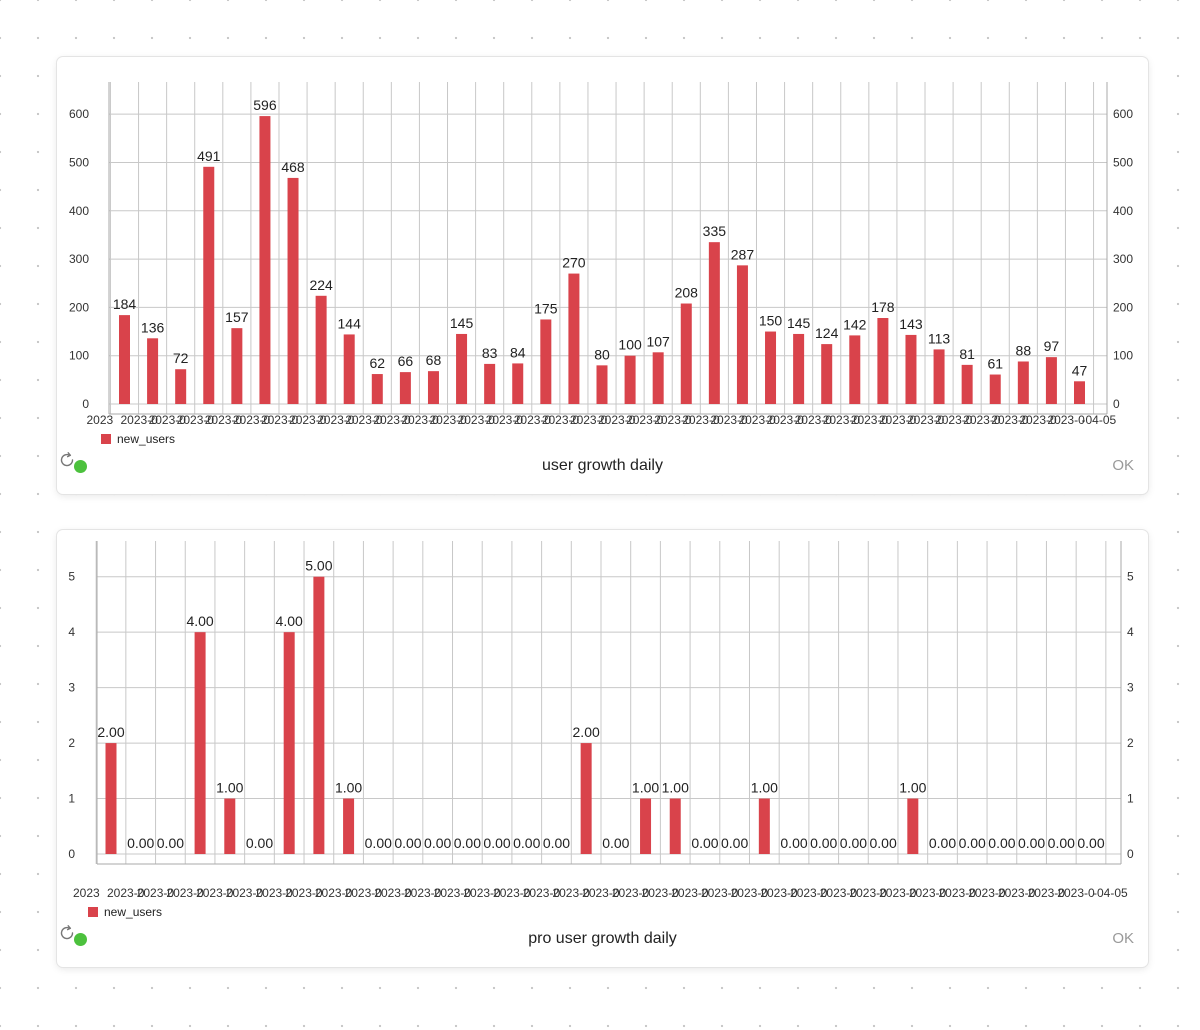 The width and height of the screenshot is (1200, 1030). What do you see at coordinates (79, 114) in the screenshot?
I see `y-tick-label-left: 600` at bounding box center [79, 114].